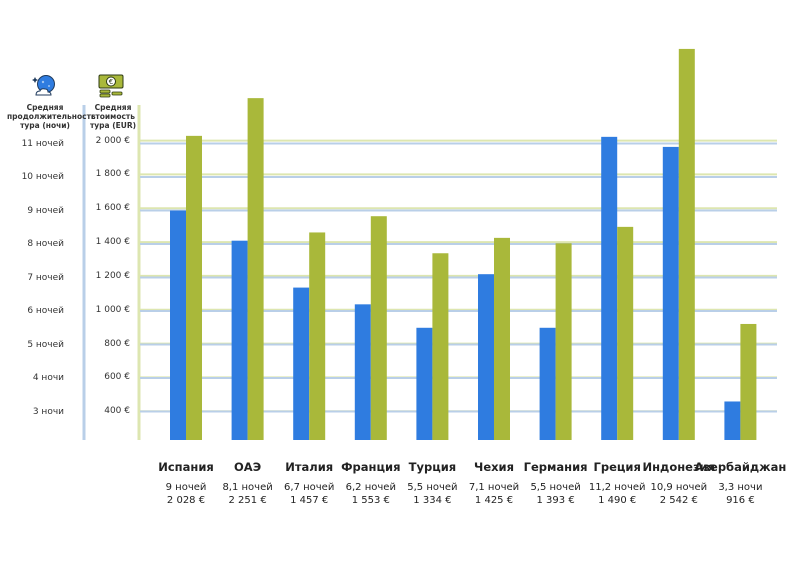 The height and width of the screenshot is (561, 812). I want to click on cost-tick-label: 400 €, so click(117, 411).